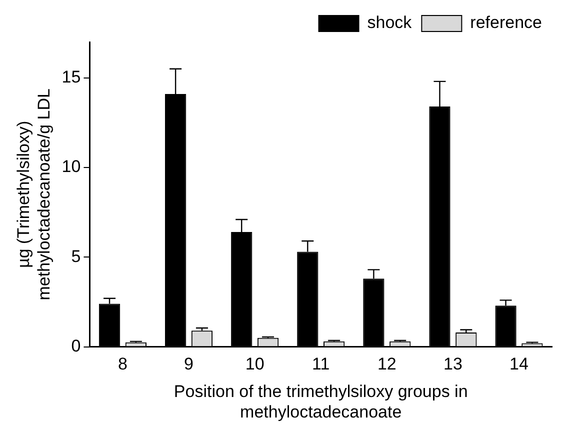 The width and height of the screenshot is (562, 429). What do you see at coordinates (506, 22) in the screenshot?
I see `legend-label: reference` at bounding box center [506, 22].